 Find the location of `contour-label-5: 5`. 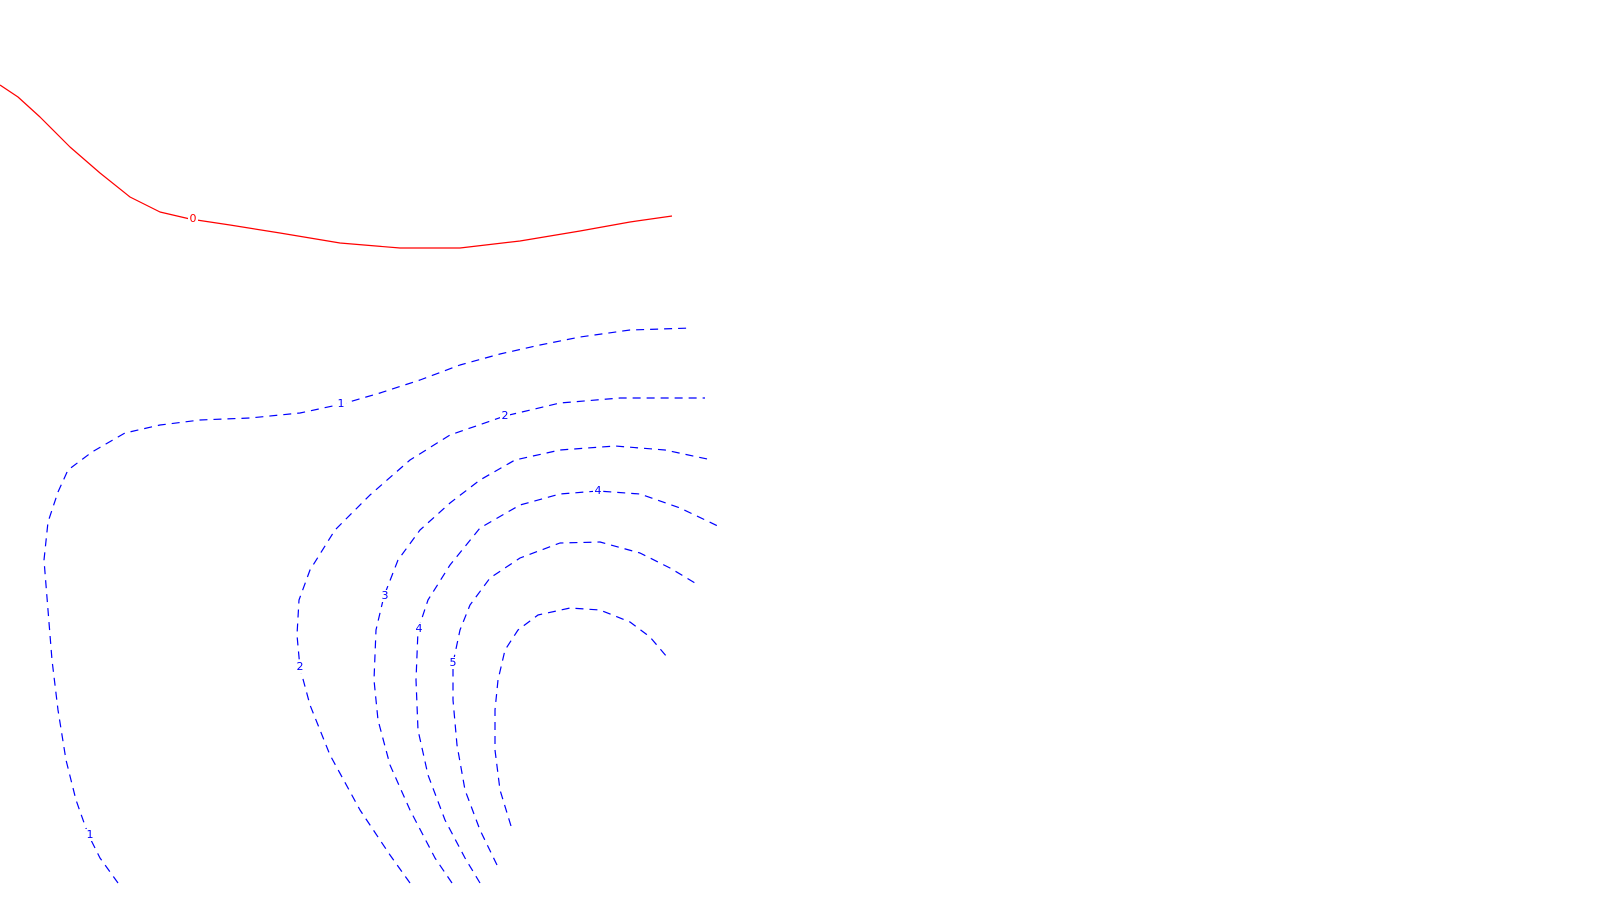

contour-label-5: 5 is located at coordinates (453, 662).